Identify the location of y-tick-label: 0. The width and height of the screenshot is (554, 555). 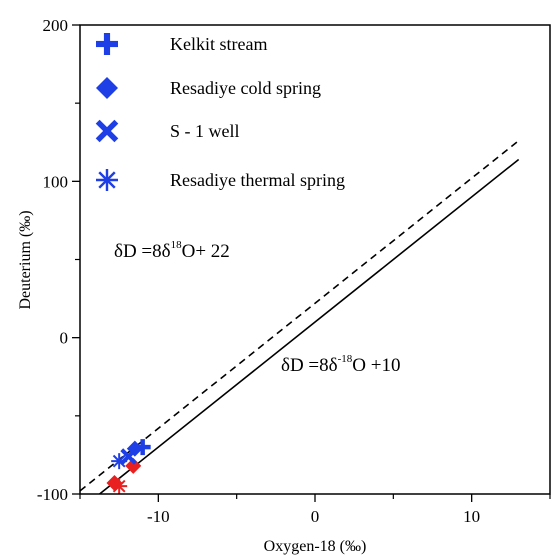
(64, 338).